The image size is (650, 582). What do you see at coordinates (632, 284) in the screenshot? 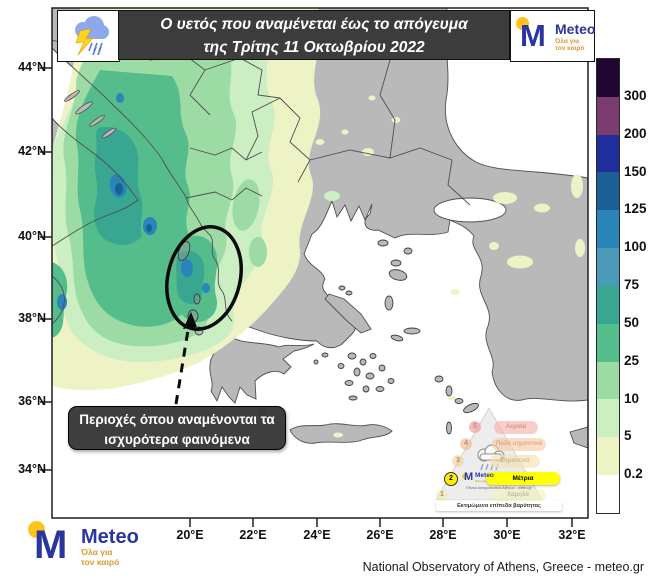
I see `colorbar-label: 75` at bounding box center [632, 284].